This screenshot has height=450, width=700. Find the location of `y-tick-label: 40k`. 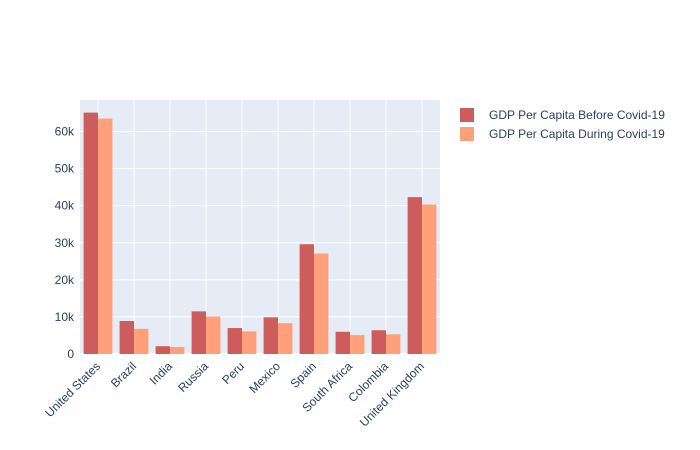

y-tick-label: 40k is located at coordinates (65, 206).